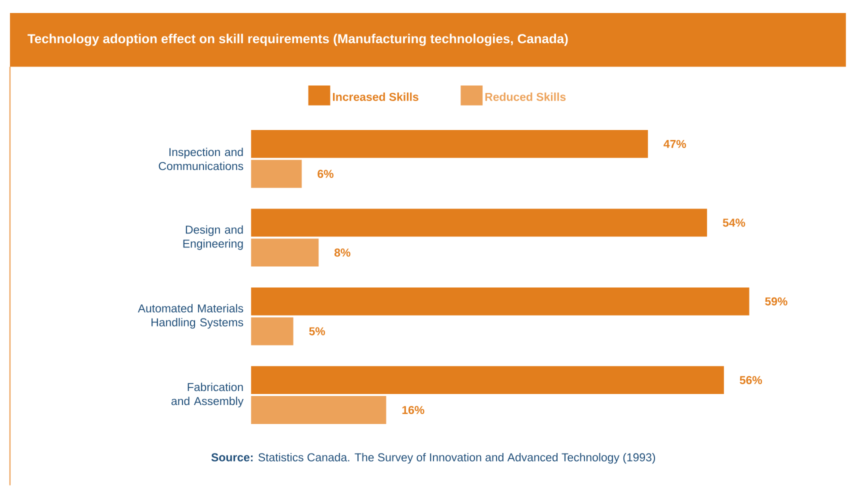 This screenshot has width=849, height=486. Describe the element at coordinates (413, 410) in the screenshot. I see `data-label: 16%` at that location.